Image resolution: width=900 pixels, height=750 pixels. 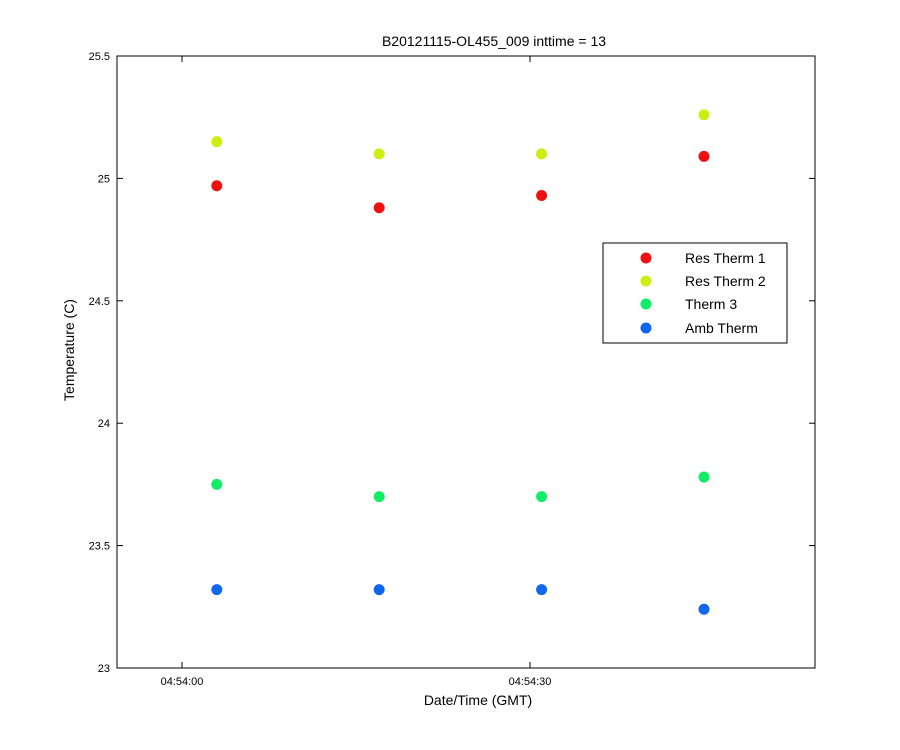 What do you see at coordinates (104, 424) in the screenshot?
I see `y-tick-label: 24` at bounding box center [104, 424].